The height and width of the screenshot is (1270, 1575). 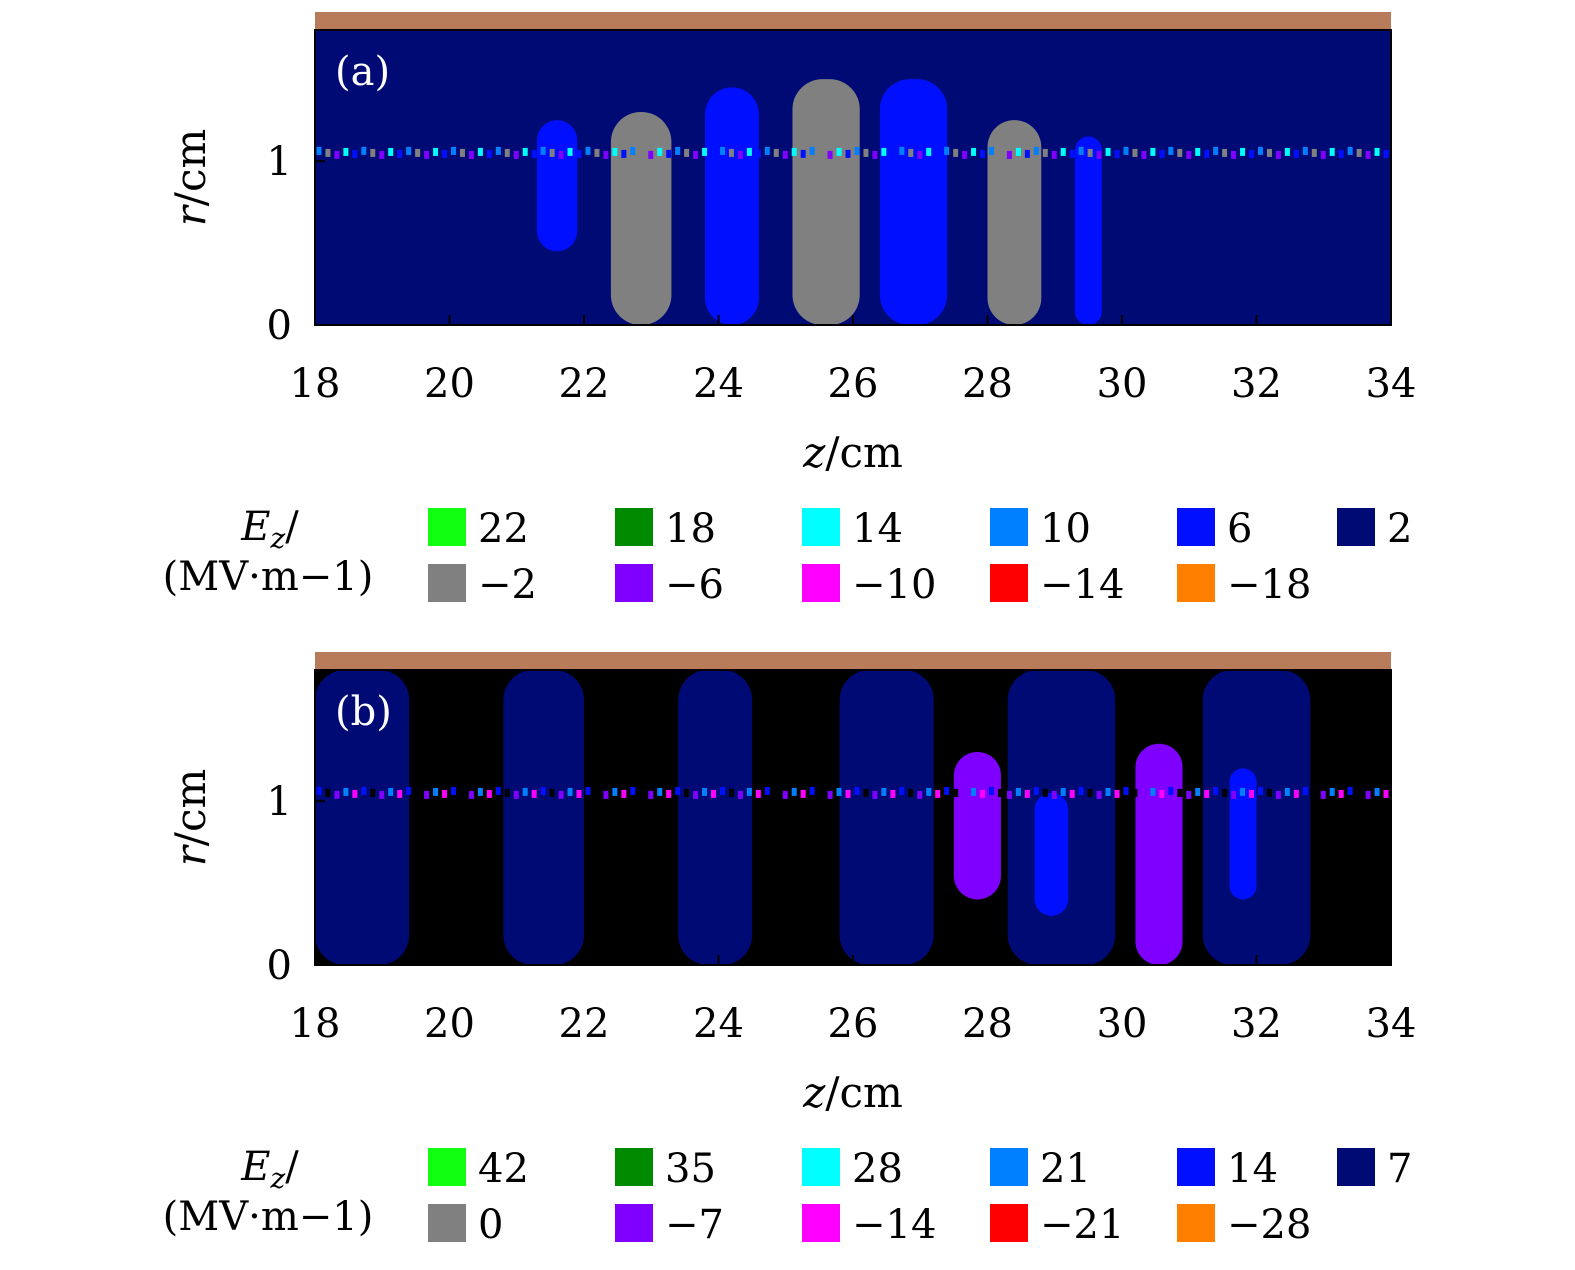 I want to click on y-tick-label: 0, so click(x=279, y=966).